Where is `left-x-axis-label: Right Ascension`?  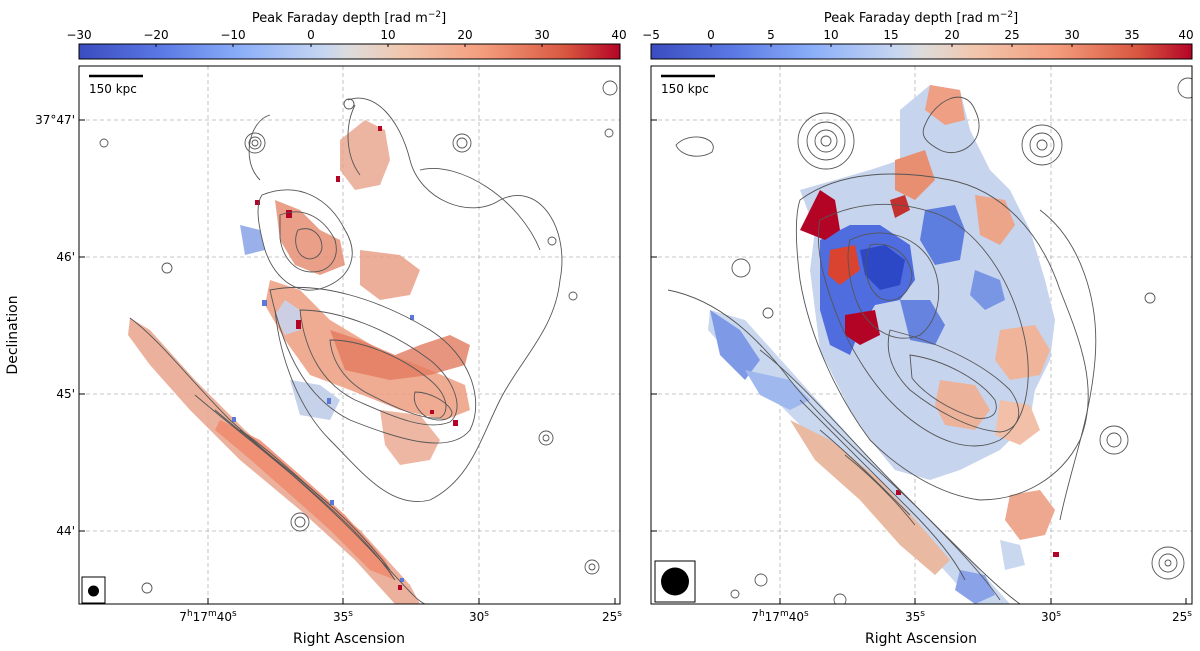 left-x-axis-label: Right Ascension is located at coordinates (349, 639).